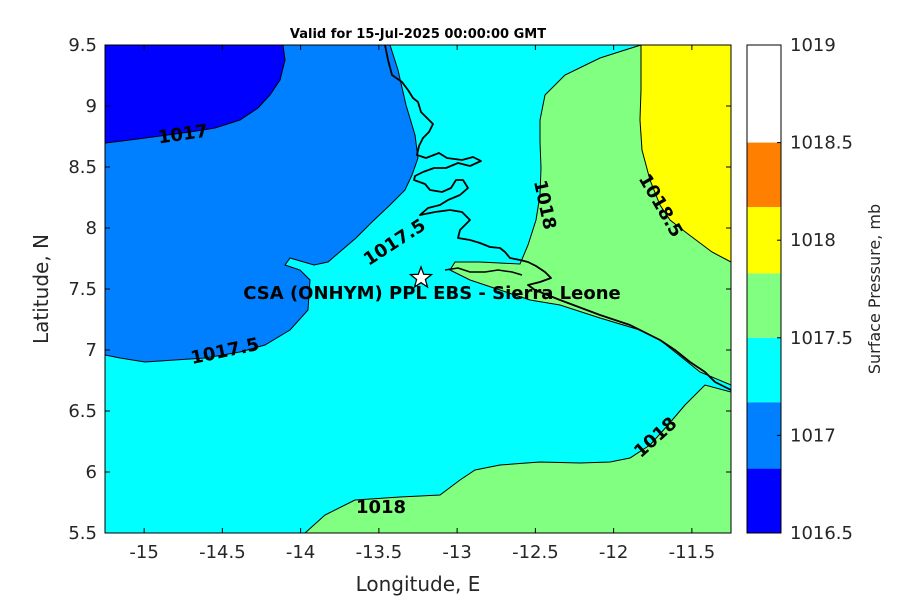 Image resolution: width=900 pixels, height=600 pixels. I want to click on y-axis-label: Latitude, N, so click(41, 289).